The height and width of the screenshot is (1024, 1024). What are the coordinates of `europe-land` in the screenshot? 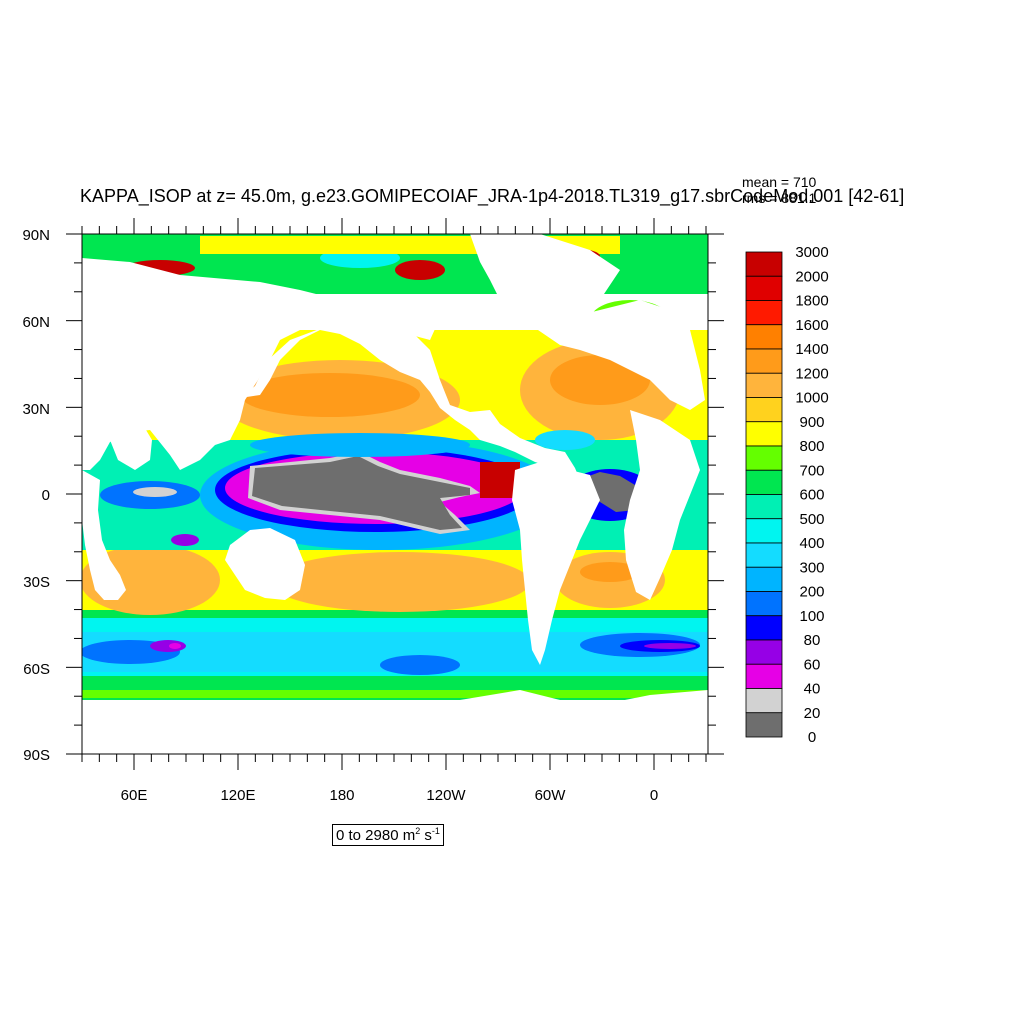 It's located at (621, 355).